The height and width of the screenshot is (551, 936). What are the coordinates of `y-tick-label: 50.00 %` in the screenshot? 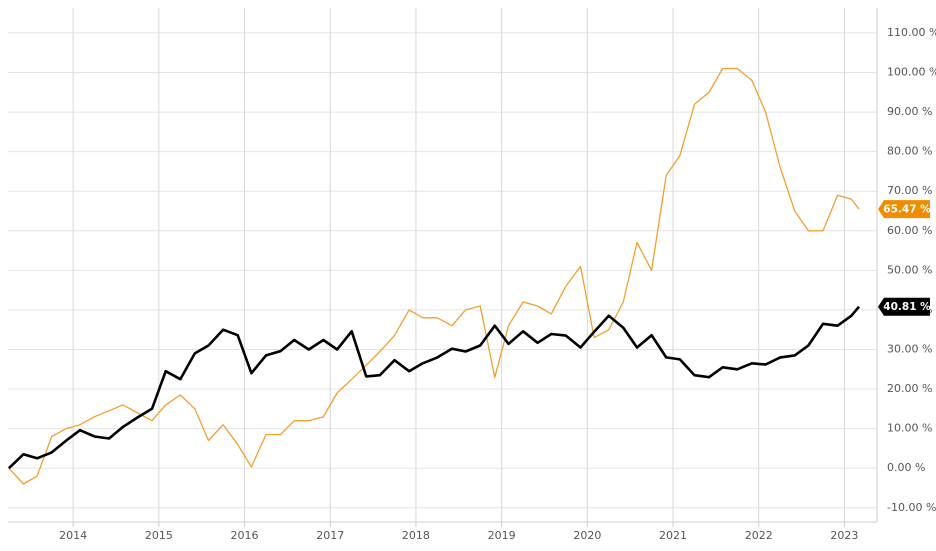 It's located at (909, 269).